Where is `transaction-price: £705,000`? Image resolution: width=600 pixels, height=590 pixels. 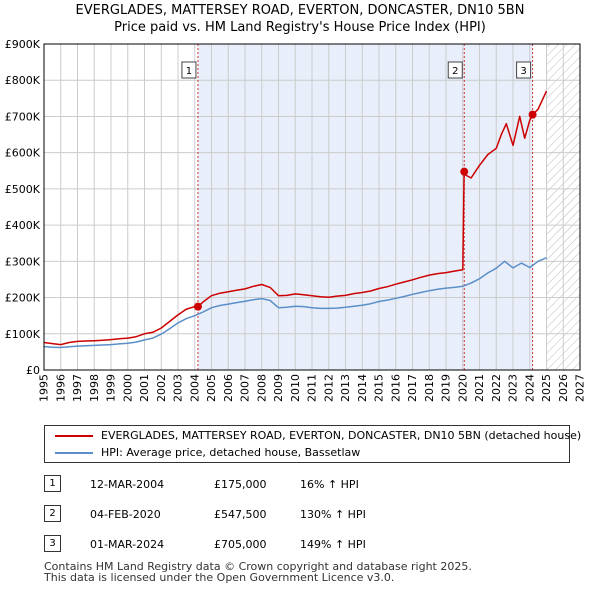
transaction-price: £705,000 is located at coordinates (240, 544).